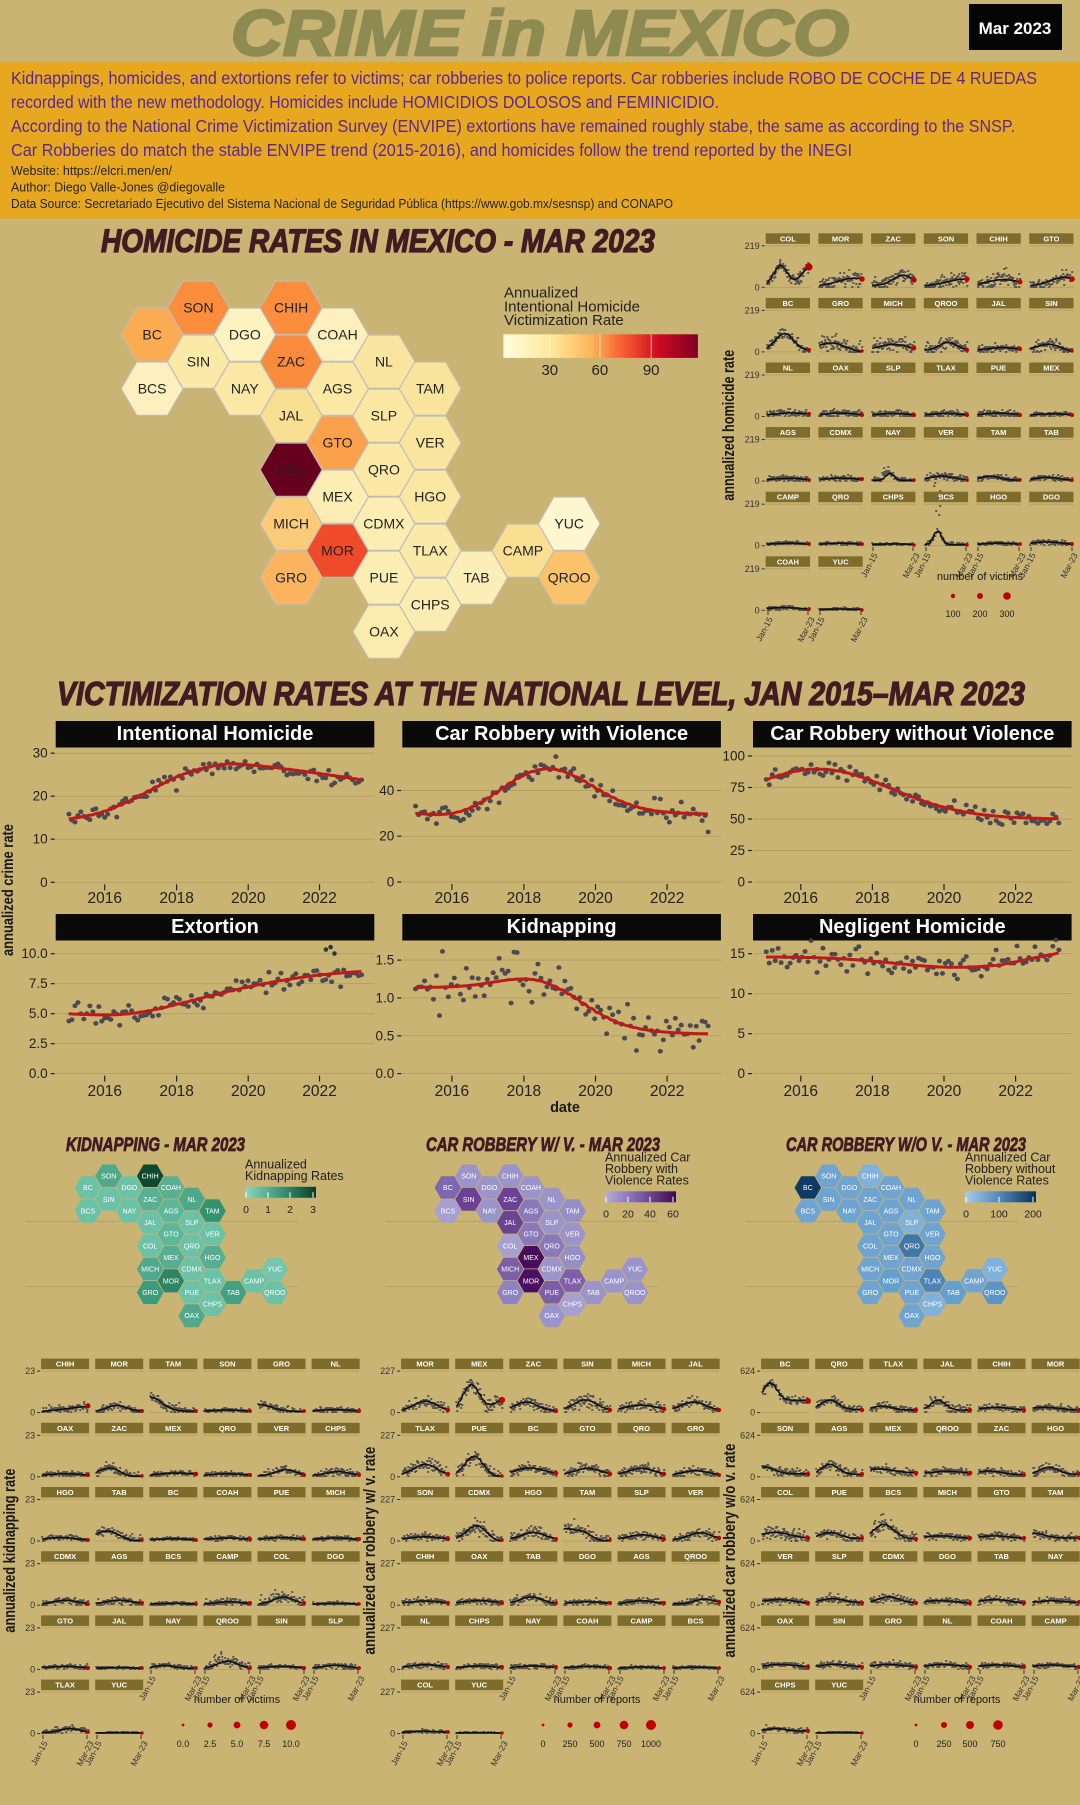 Image resolution: width=1080 pixels, height=1805 pixels. What do you see at coordinates (1055, 1556) in the screenshot?
I see `svg-text: NAY` at bounding box center [1055, 1556].